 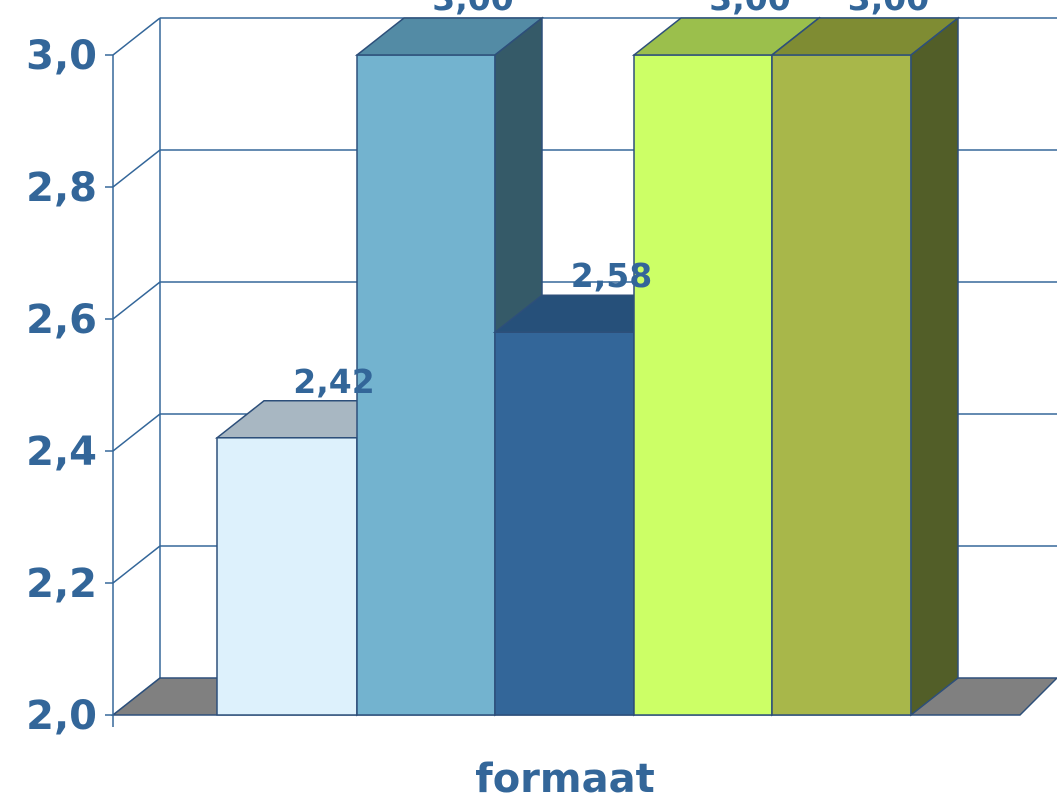 What do you see at coordinates (564, 778) in the screenshot?
I see `x-axis-label: formaat` at bounding box center [564, 778].